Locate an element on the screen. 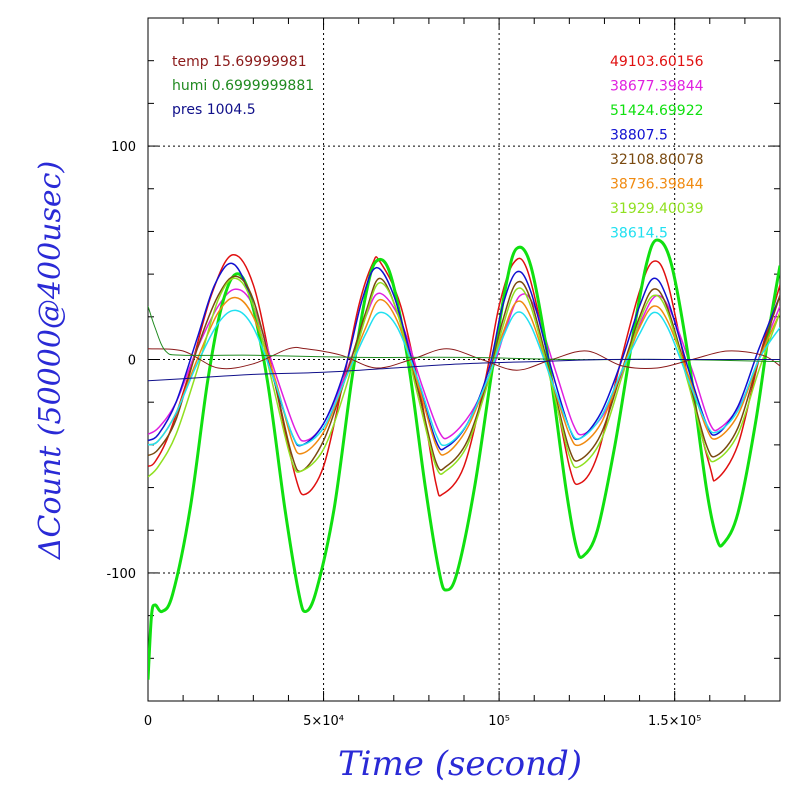 The width and height of the screenshot is (797, 797). x-tick-label-0: 0 is located at coordinates (148, 721).